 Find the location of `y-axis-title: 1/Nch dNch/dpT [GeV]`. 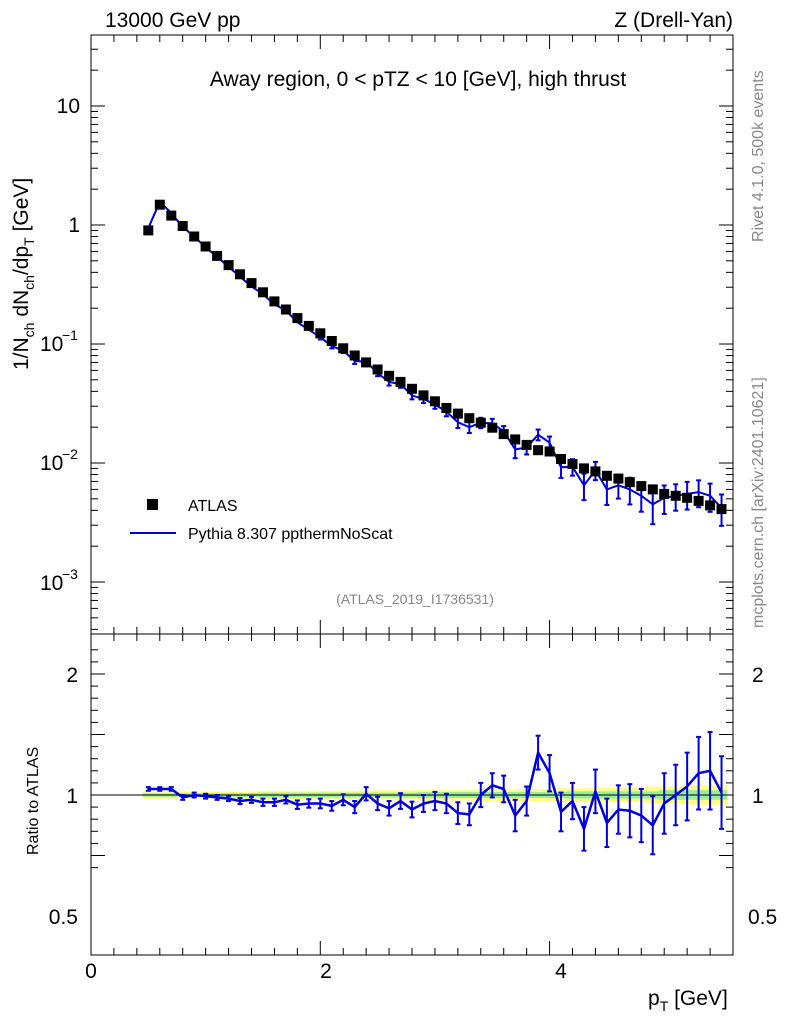

y-axis-title: 1/Nch dNch/dpT [GeV] is located at coordinates (23, 274).